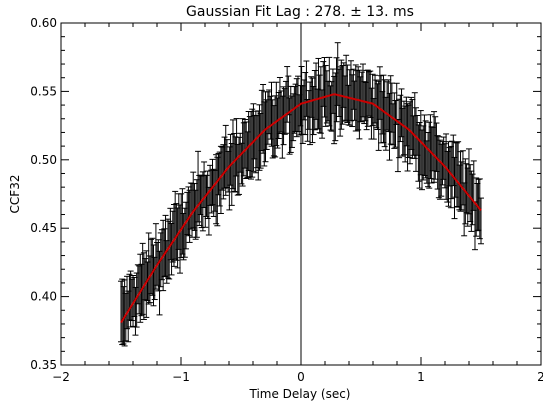 This screenshot has width=543, height=406. What do you see at coordinates (421, 377) in the screenshot?
I see `x-tick-label: 1` at bounding box center [421, 377].